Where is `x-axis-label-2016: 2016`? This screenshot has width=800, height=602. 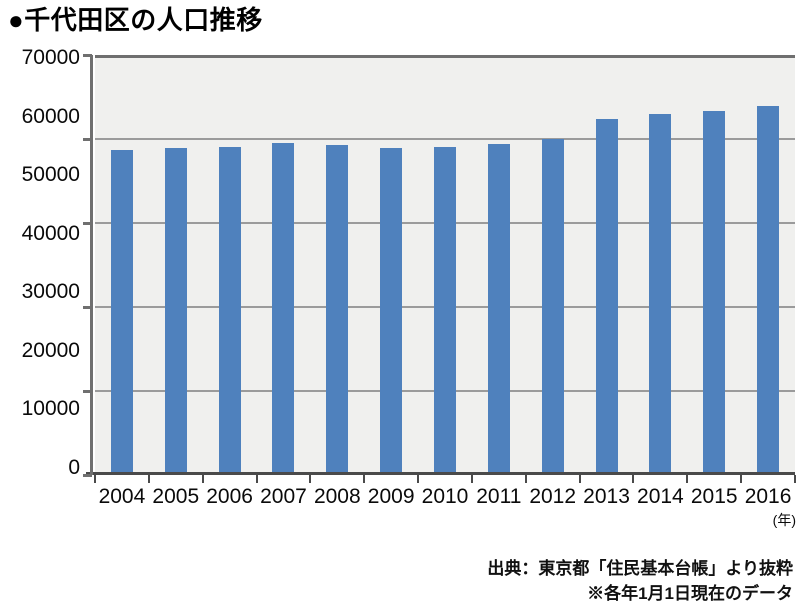
x-axis-label-2016: 2016 is located at coordinates (768, 496).